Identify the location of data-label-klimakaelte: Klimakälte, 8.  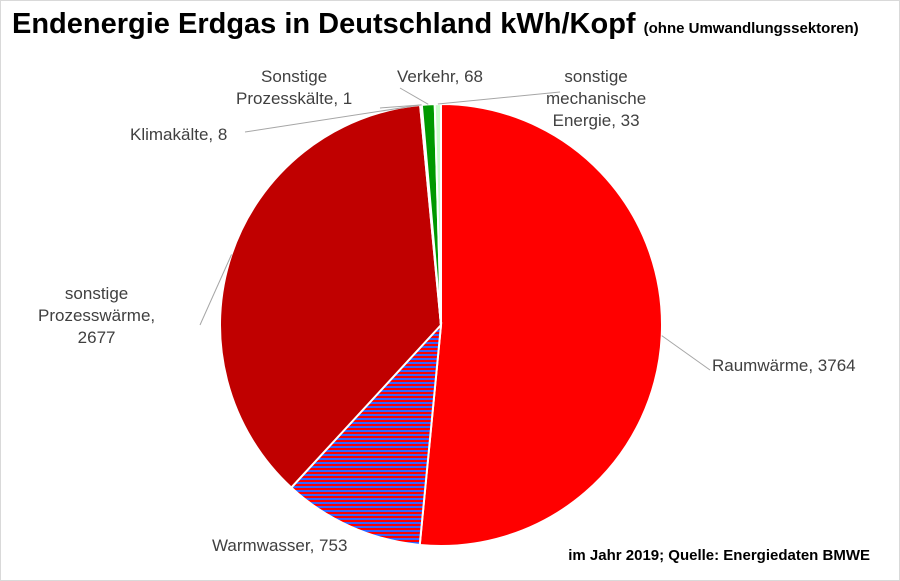
(178, 135).